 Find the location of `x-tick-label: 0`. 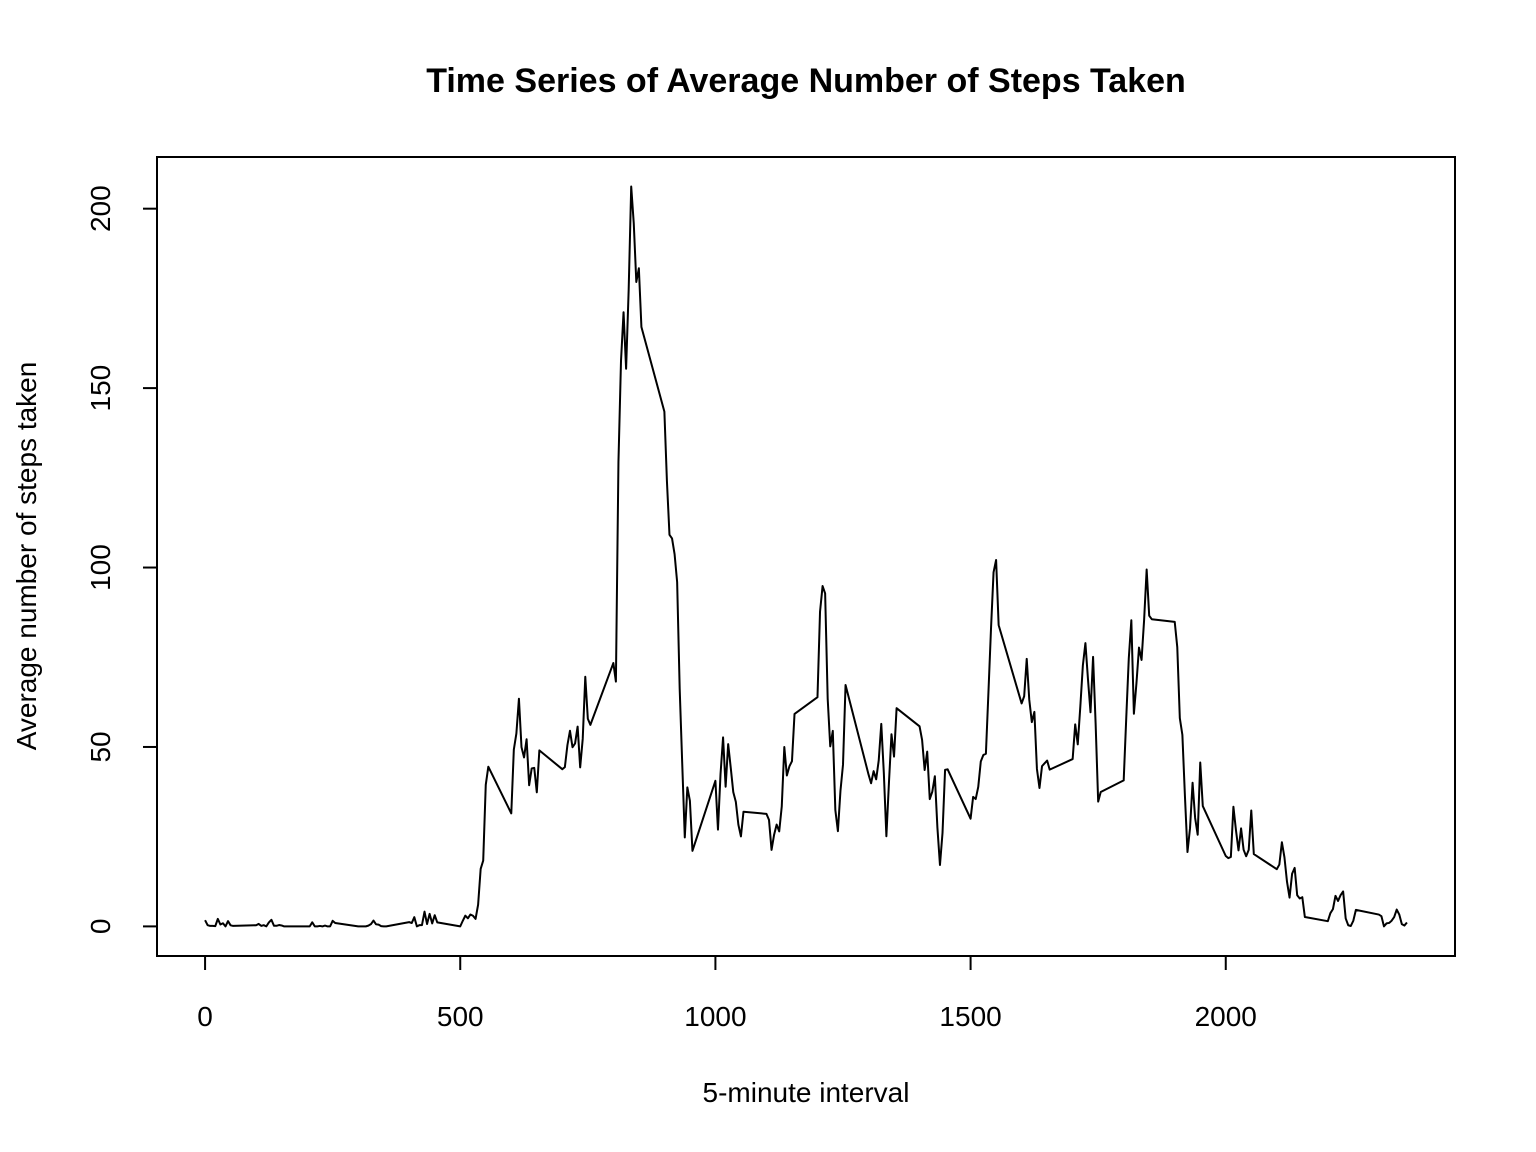

x-tick-label: 0 is located at coordinates (205, 1016).